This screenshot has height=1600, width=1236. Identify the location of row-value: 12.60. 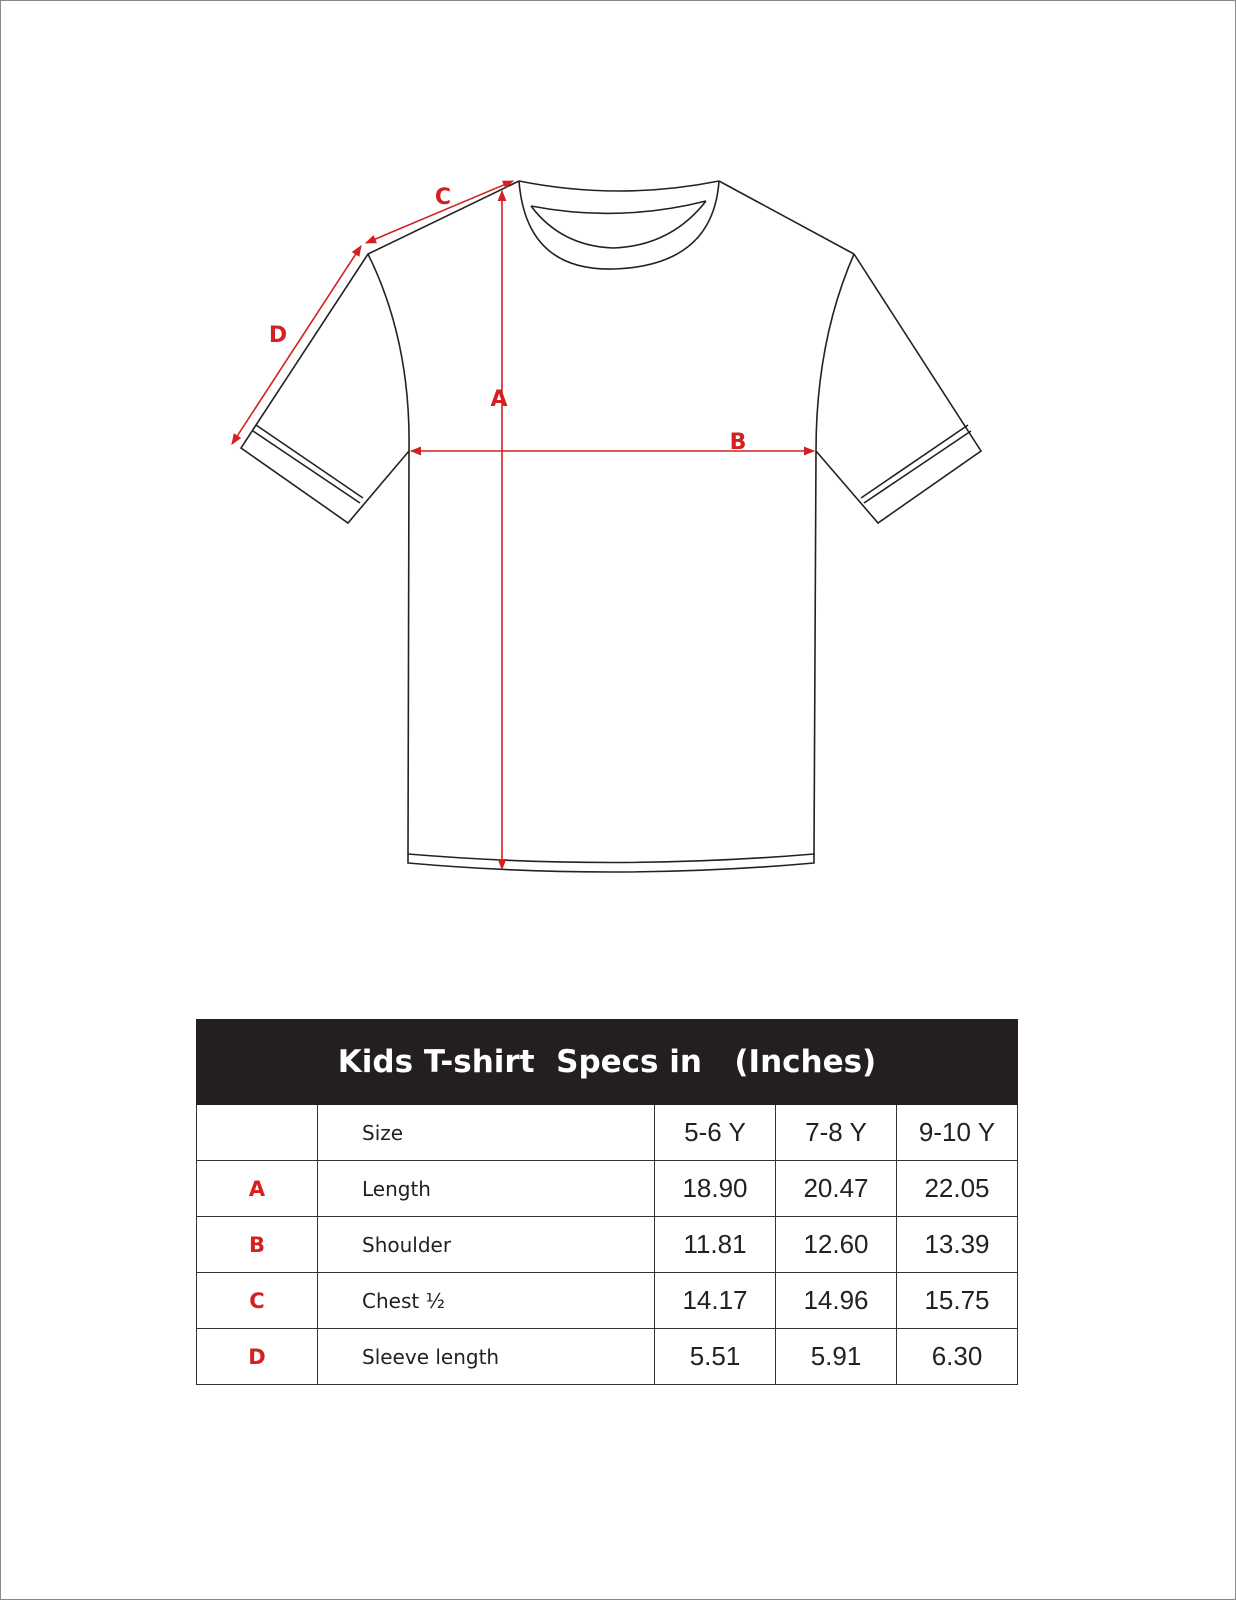
(836, 1244).